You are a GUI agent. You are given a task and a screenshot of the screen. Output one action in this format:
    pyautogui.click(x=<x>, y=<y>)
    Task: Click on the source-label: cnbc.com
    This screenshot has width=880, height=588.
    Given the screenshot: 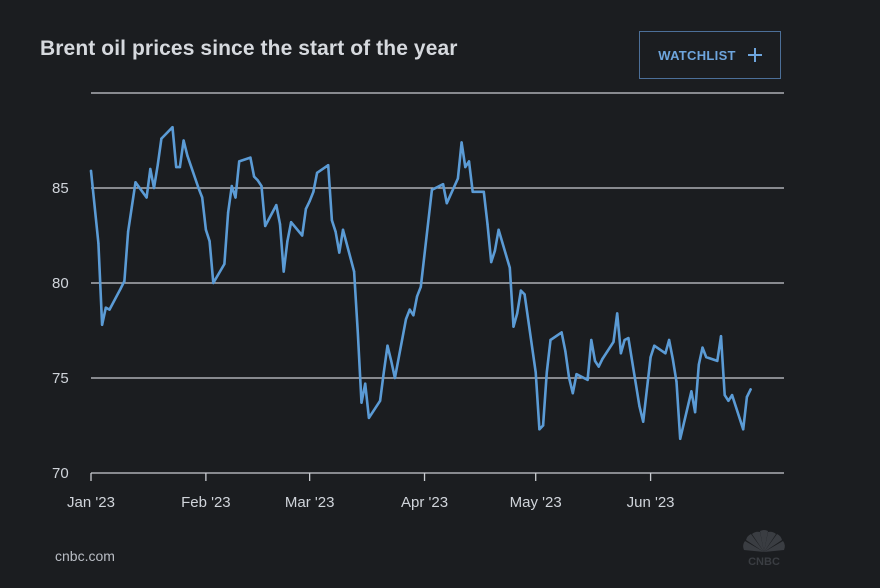 What is the action you would take?
    pyautogui.click(x=85, y=556)
    